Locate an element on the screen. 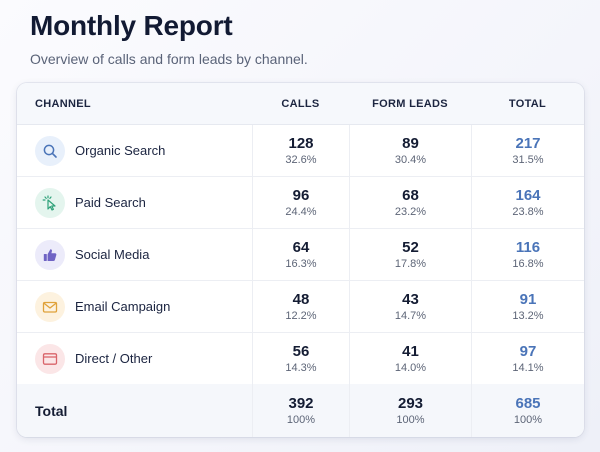 This screenshot has height=452, width=600. calls-value: 56 is located at coordinates (301, 351).